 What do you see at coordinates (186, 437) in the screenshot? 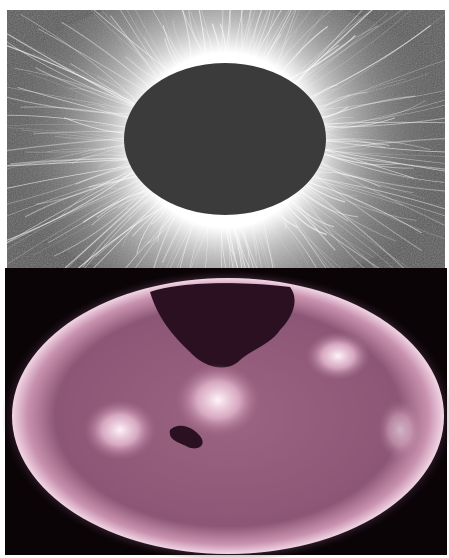
I see `dark-spot` at bounding box center [186, 437].